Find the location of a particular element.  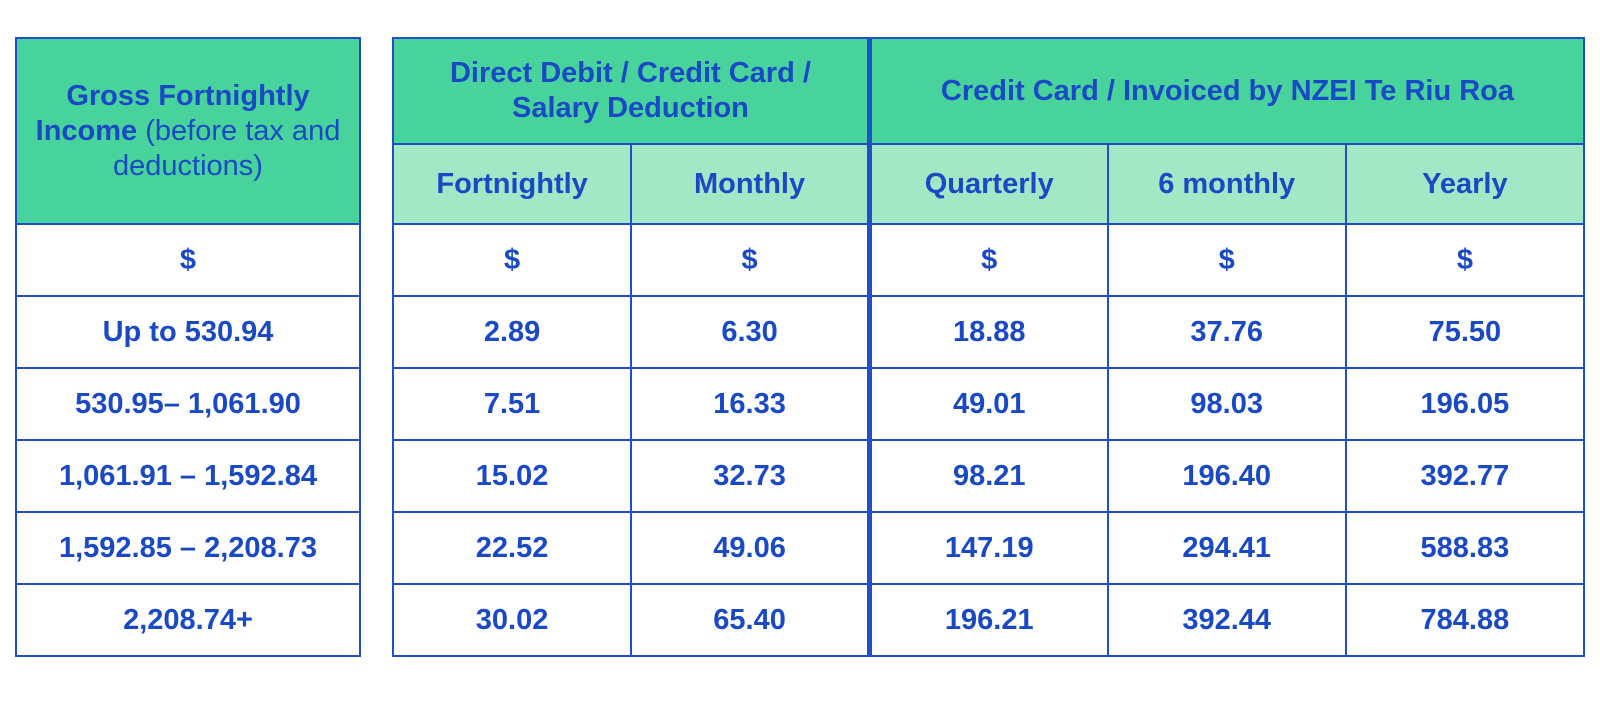

table-row: 2.89 6.30 18.88 37.76 75.50 is located at coordinates (988, 332).